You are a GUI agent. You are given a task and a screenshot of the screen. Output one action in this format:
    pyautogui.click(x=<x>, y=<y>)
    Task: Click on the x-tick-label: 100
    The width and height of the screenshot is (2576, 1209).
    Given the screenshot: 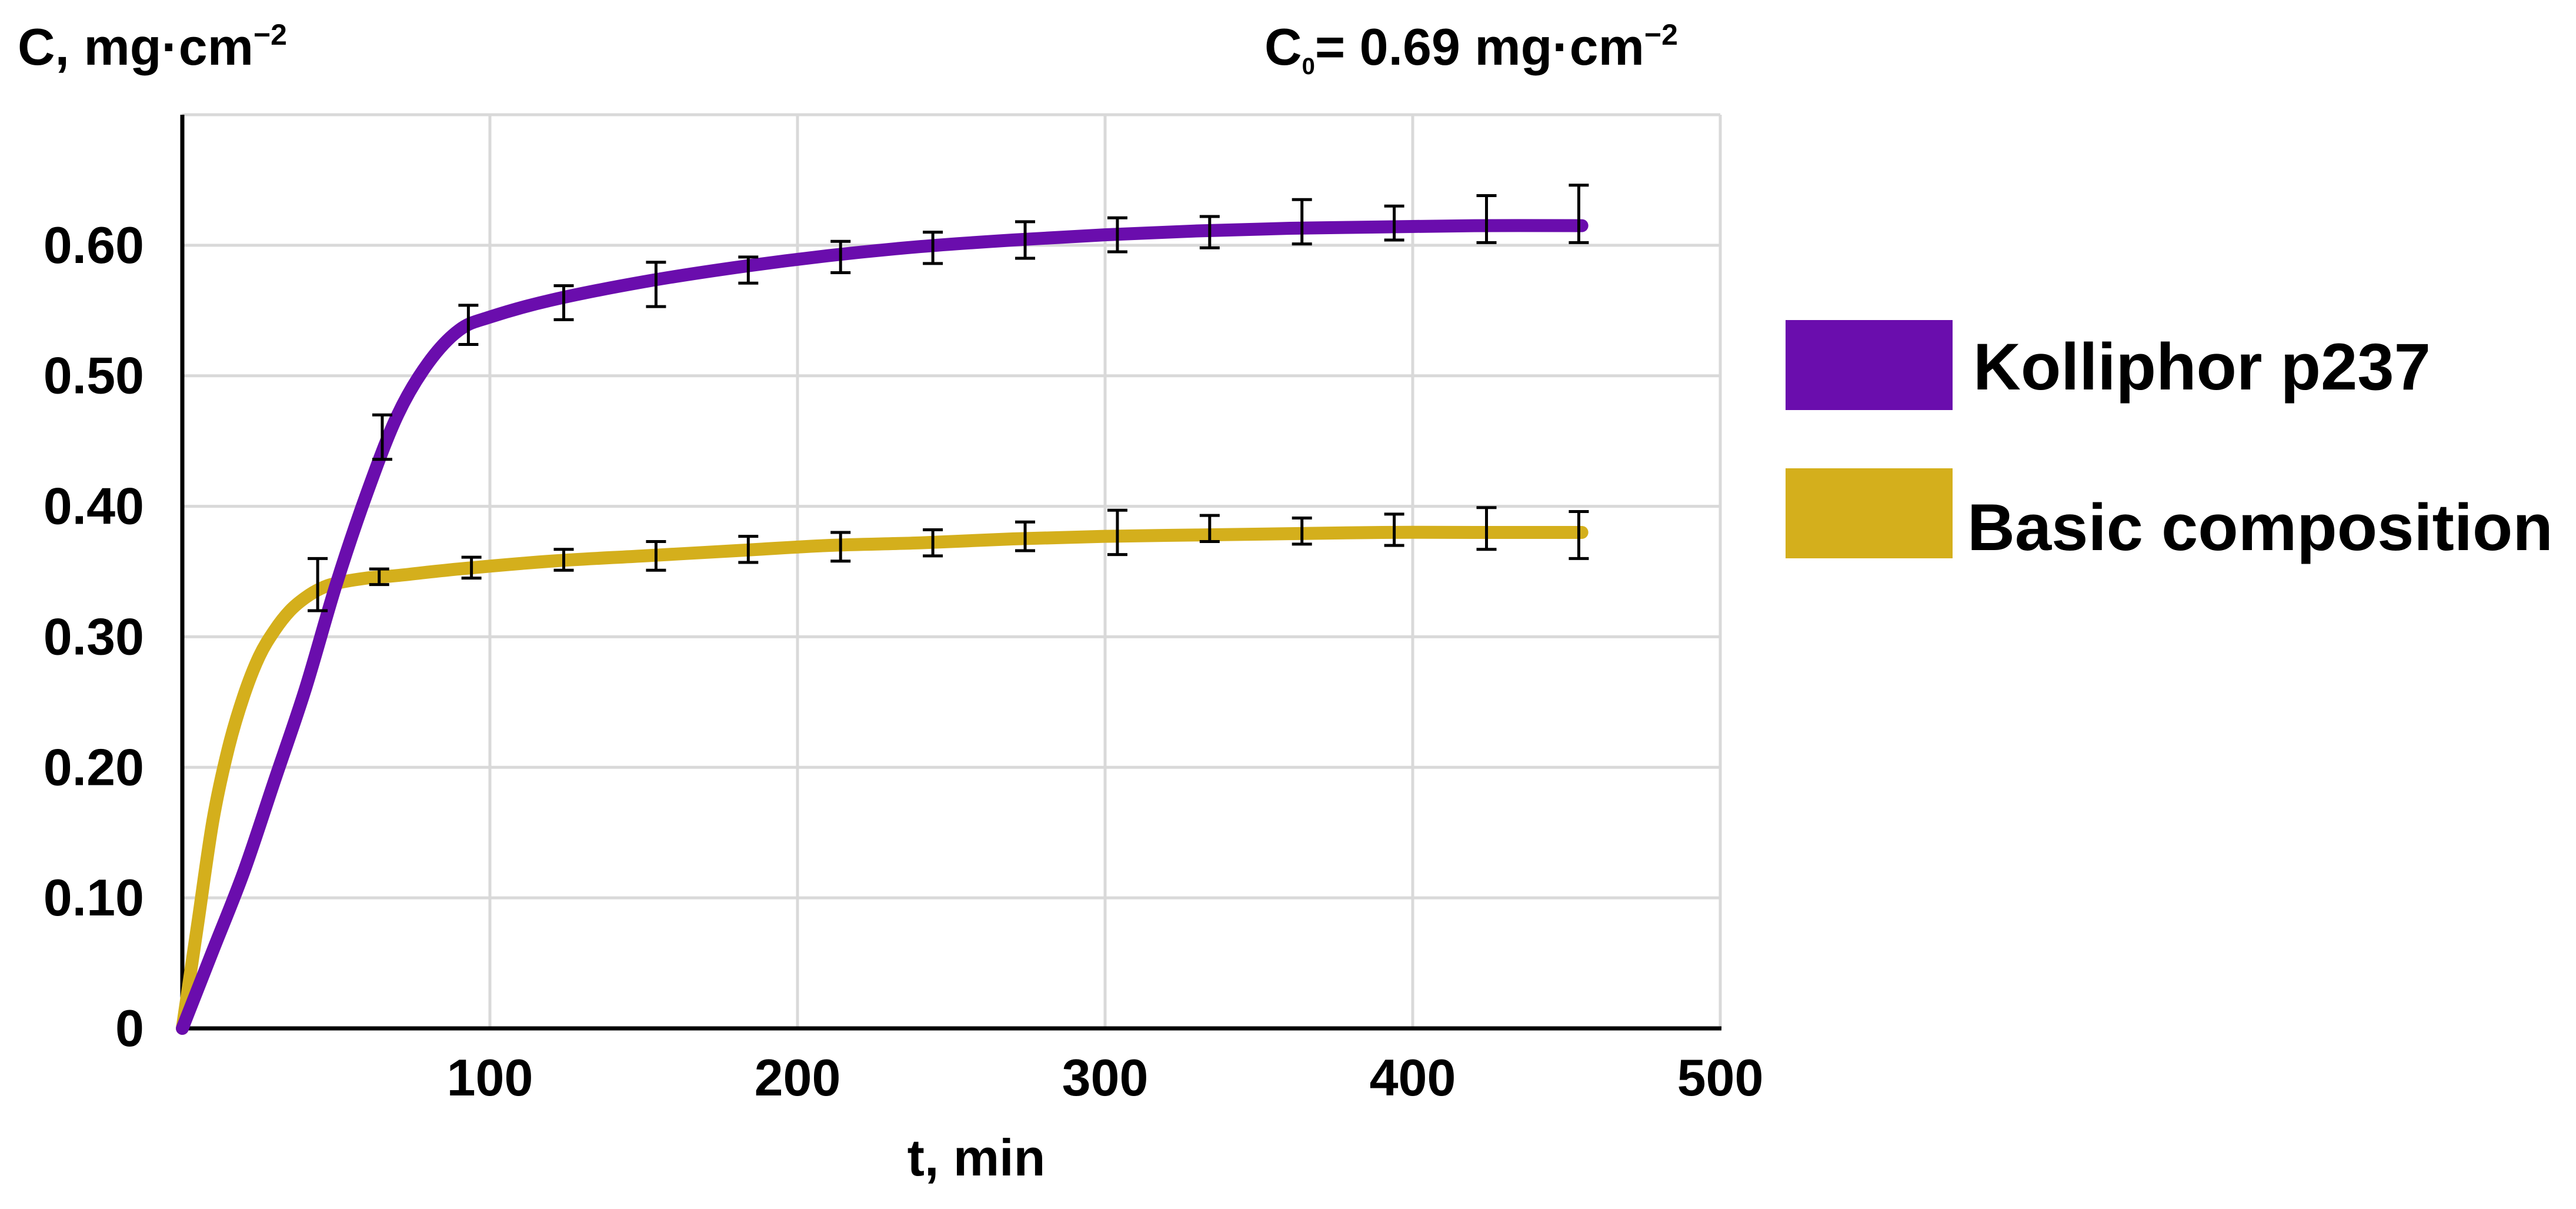 What is the action you would take?
    pyautogui.click(x=490, y=1077)
    